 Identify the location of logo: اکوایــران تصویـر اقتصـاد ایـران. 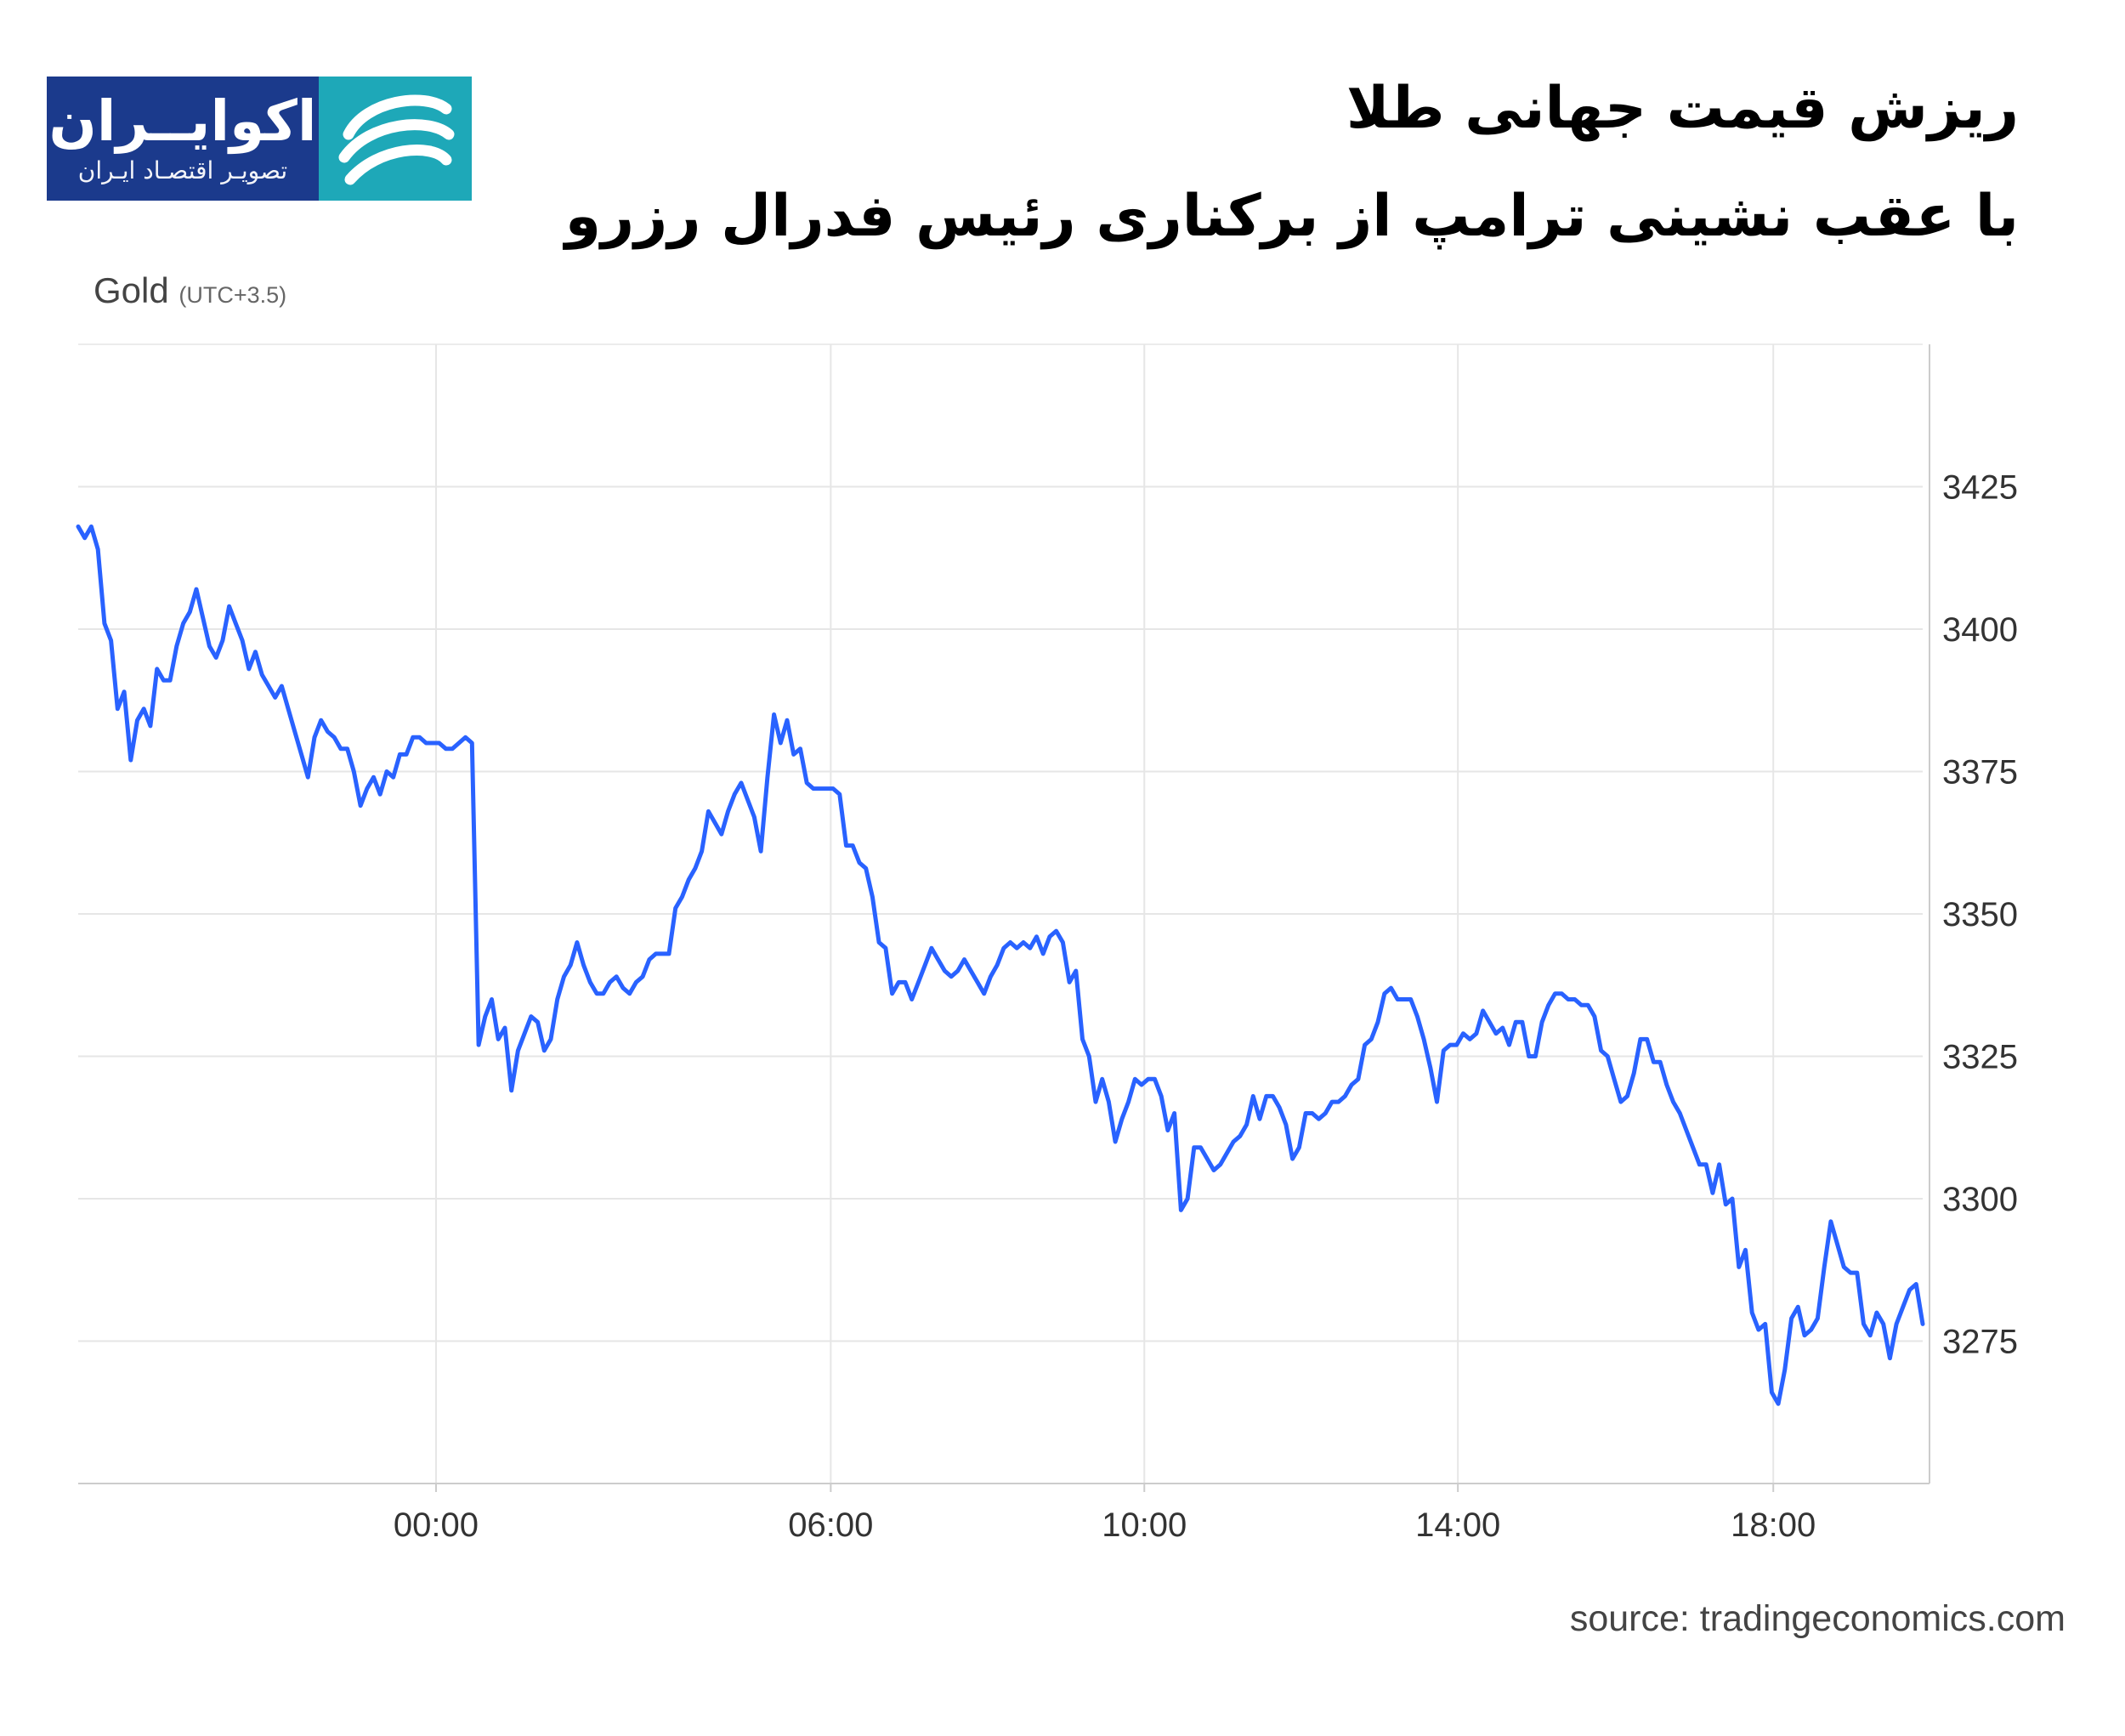
(259, 139).